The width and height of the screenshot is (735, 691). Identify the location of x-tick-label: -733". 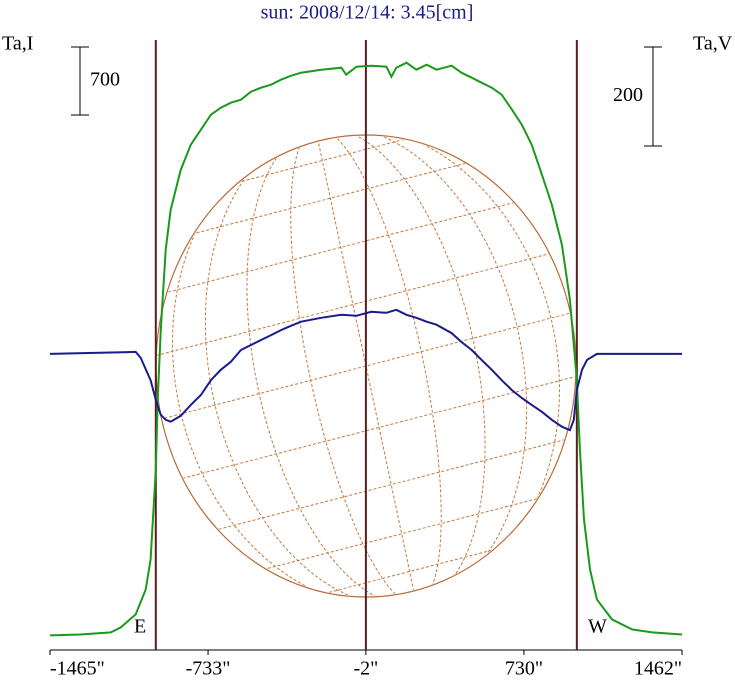
(208, 669).